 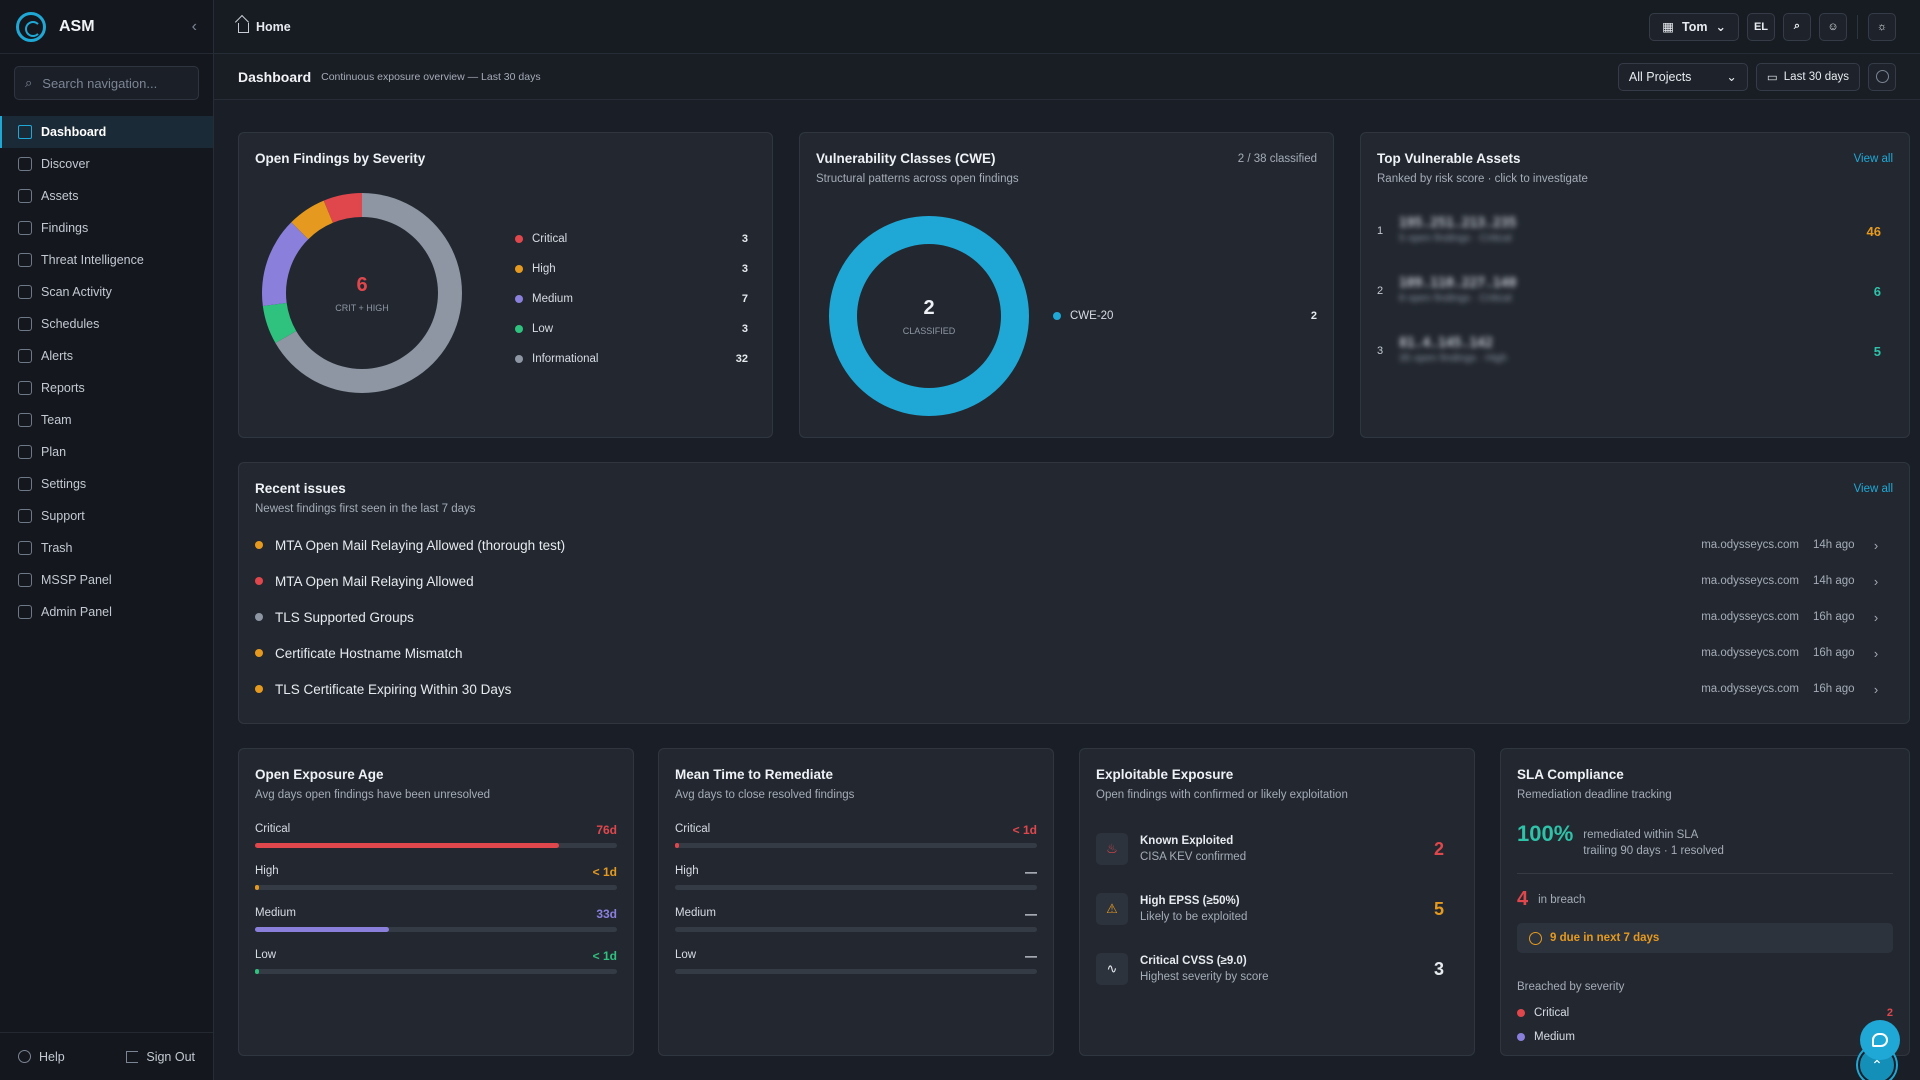 I want to click on issue-host: ma.odysseycs.com, so click(x=1750, y=581).